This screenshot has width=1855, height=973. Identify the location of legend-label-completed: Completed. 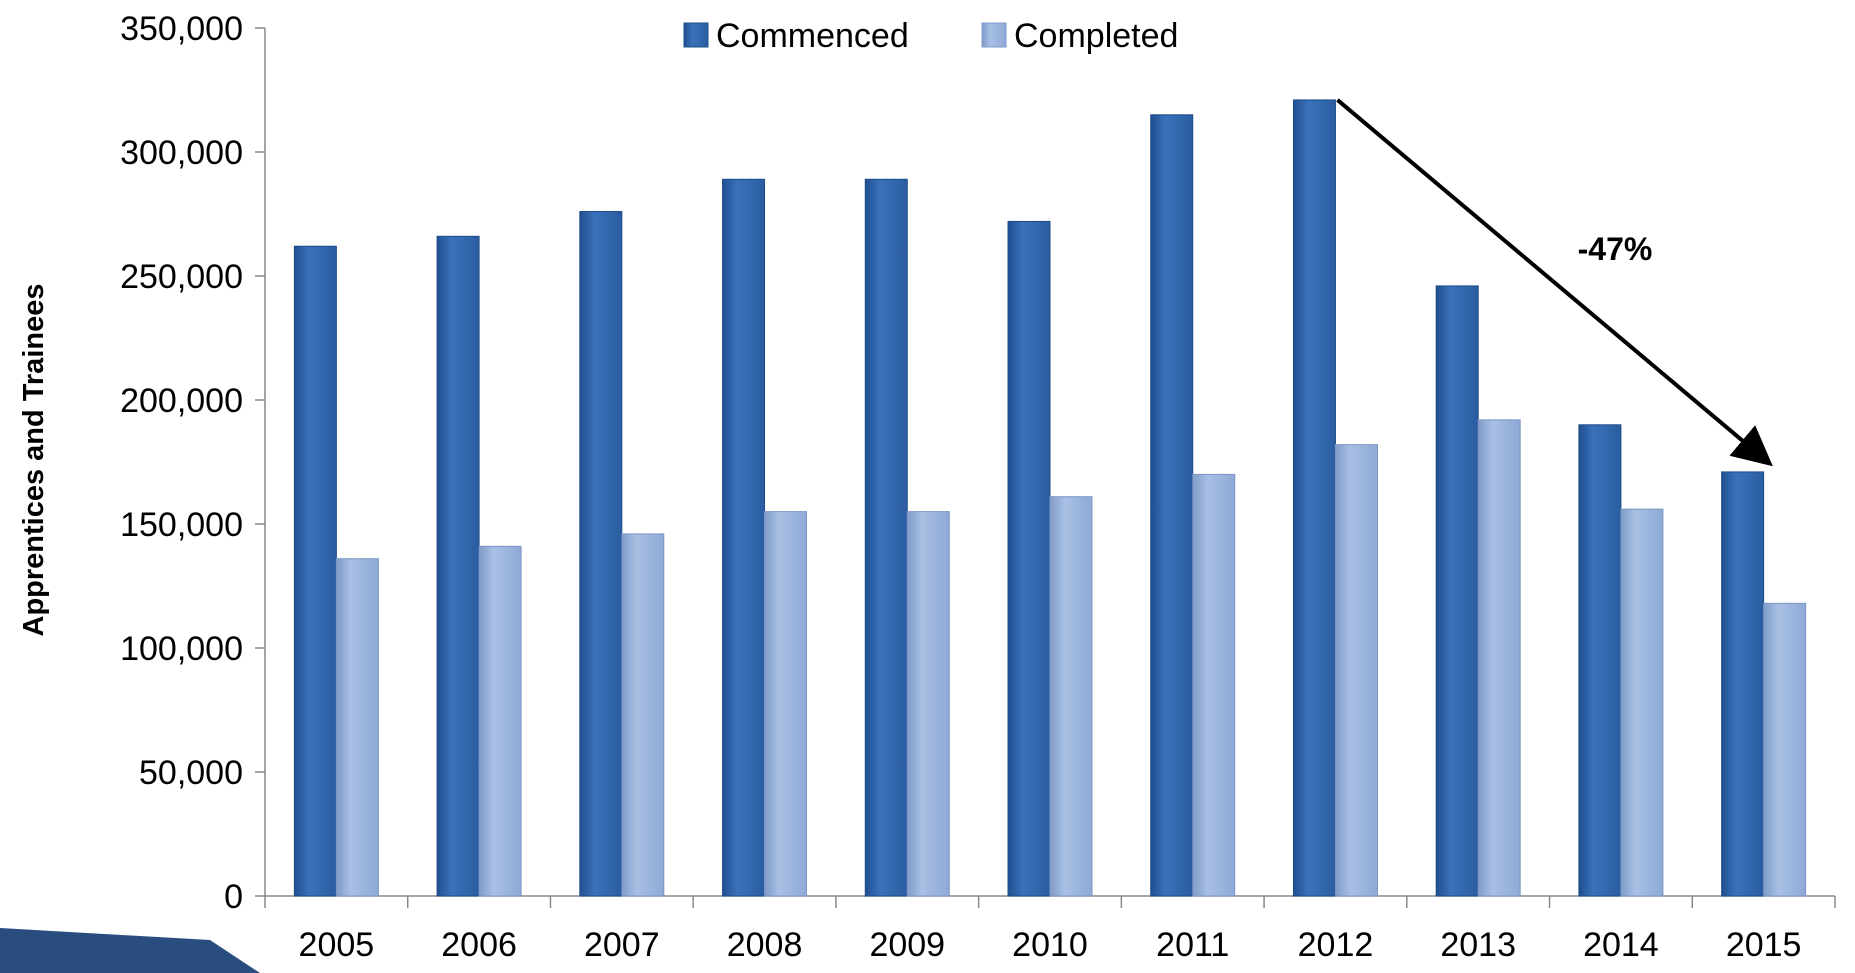
(1096, 36).